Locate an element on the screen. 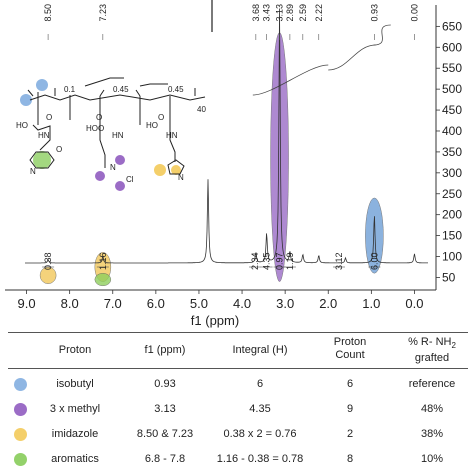 The height and width of the screenshot is (471, 474). integral-label: 4.35 is located at coordinates (267, 261).